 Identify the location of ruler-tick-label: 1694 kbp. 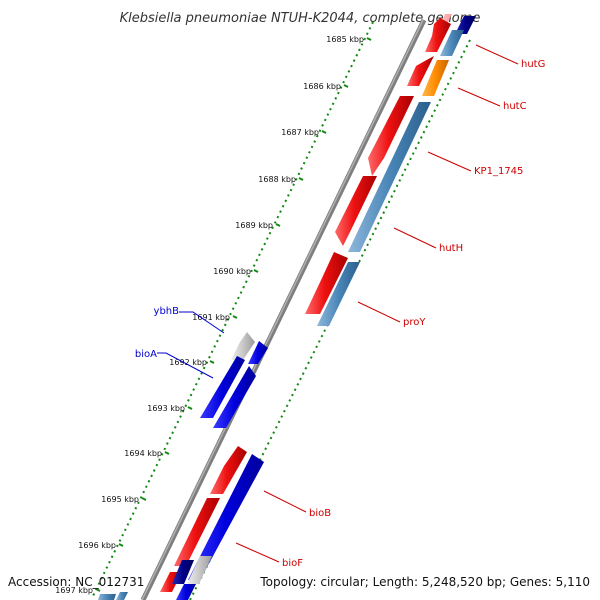
(143, 453).